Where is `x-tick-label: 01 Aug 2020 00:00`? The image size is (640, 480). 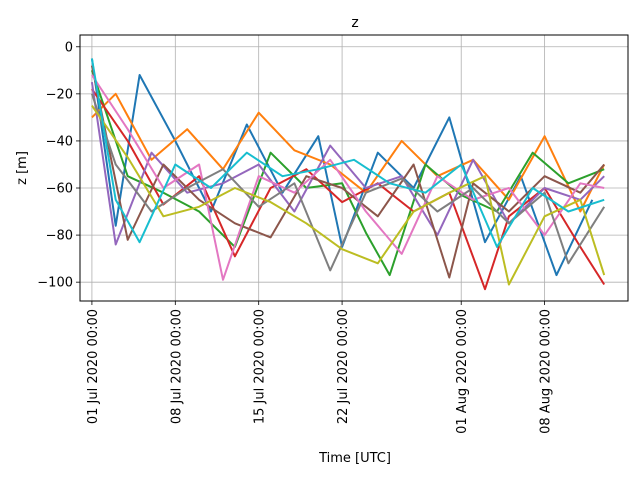
x-tick-label: 01 Aug 2020 00:00 is located at coordinates (462, 371).